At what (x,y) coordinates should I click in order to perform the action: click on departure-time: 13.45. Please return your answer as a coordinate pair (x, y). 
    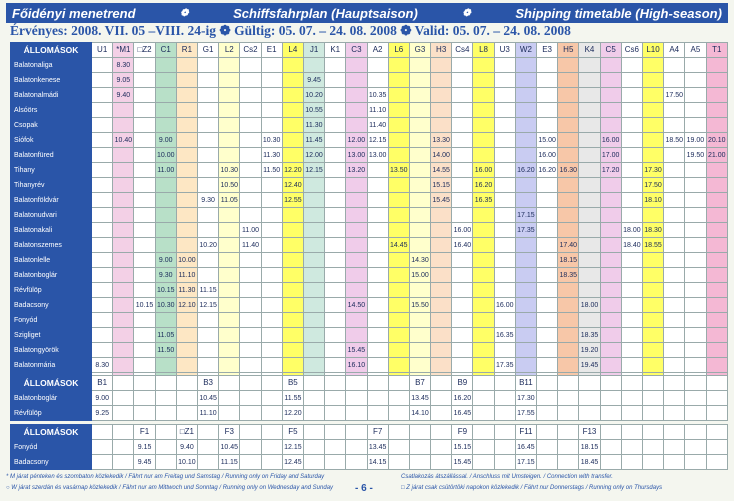
    Looking at the image, I should click on (377, 447).